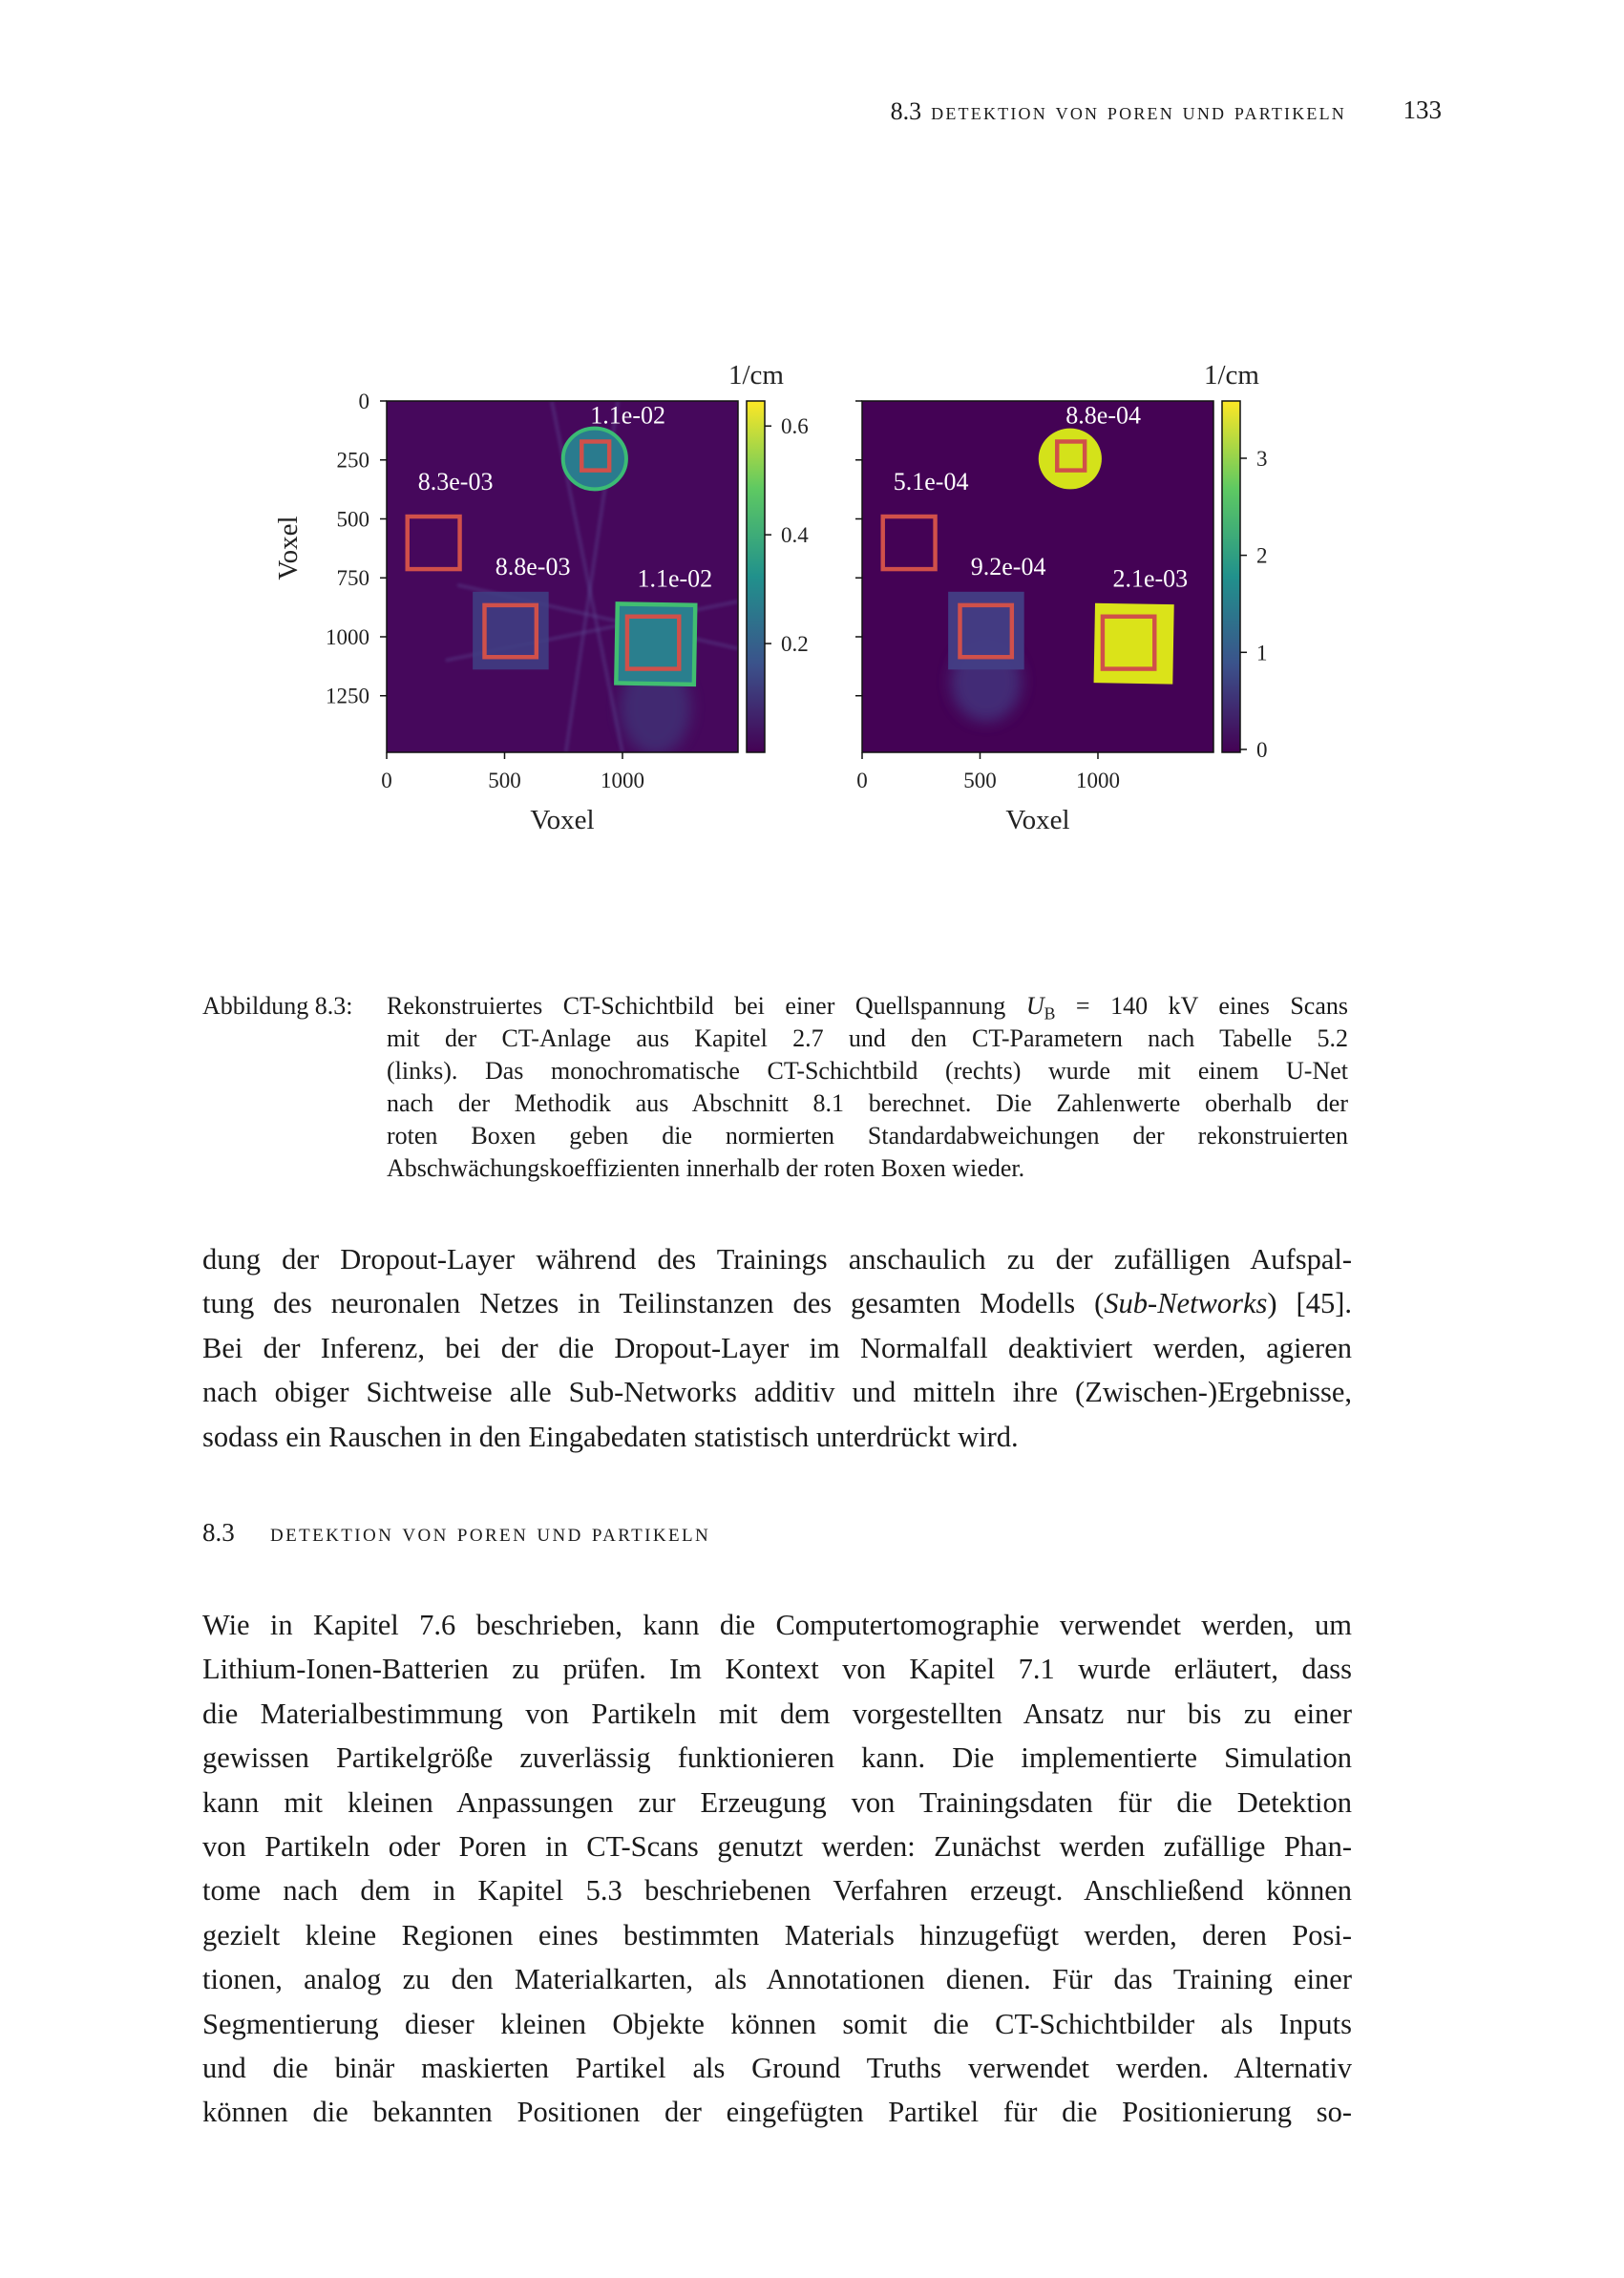 The image size is (1624, 2278). Describe the element at coordinates (1150, 579) in the screenshot. I see `box-std-label: 2.1e-03` at that location.